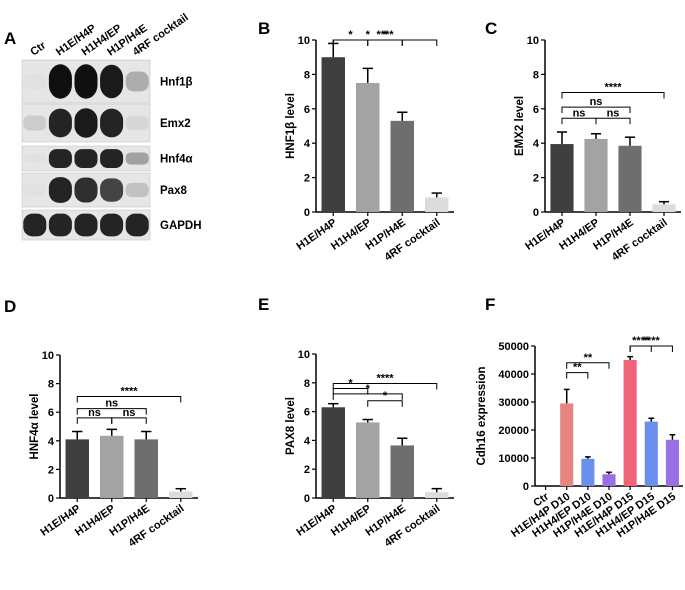 The height and width of the screenshot is (590, 685). I want to click on panel-letter-b: B, so click(264, 28).